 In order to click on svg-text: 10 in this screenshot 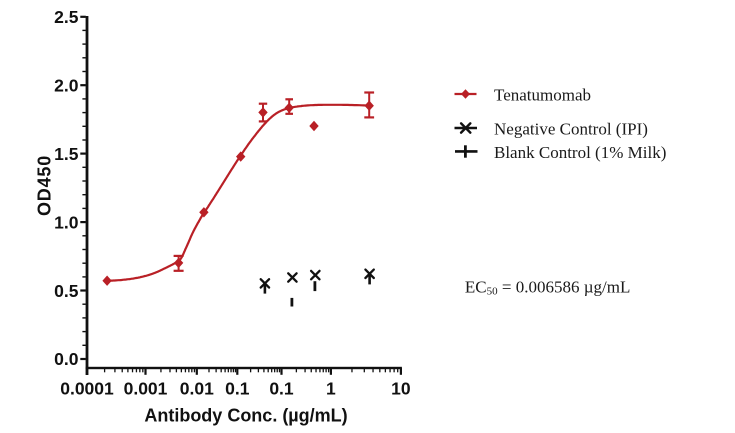, I will do `click(401, 389)`.